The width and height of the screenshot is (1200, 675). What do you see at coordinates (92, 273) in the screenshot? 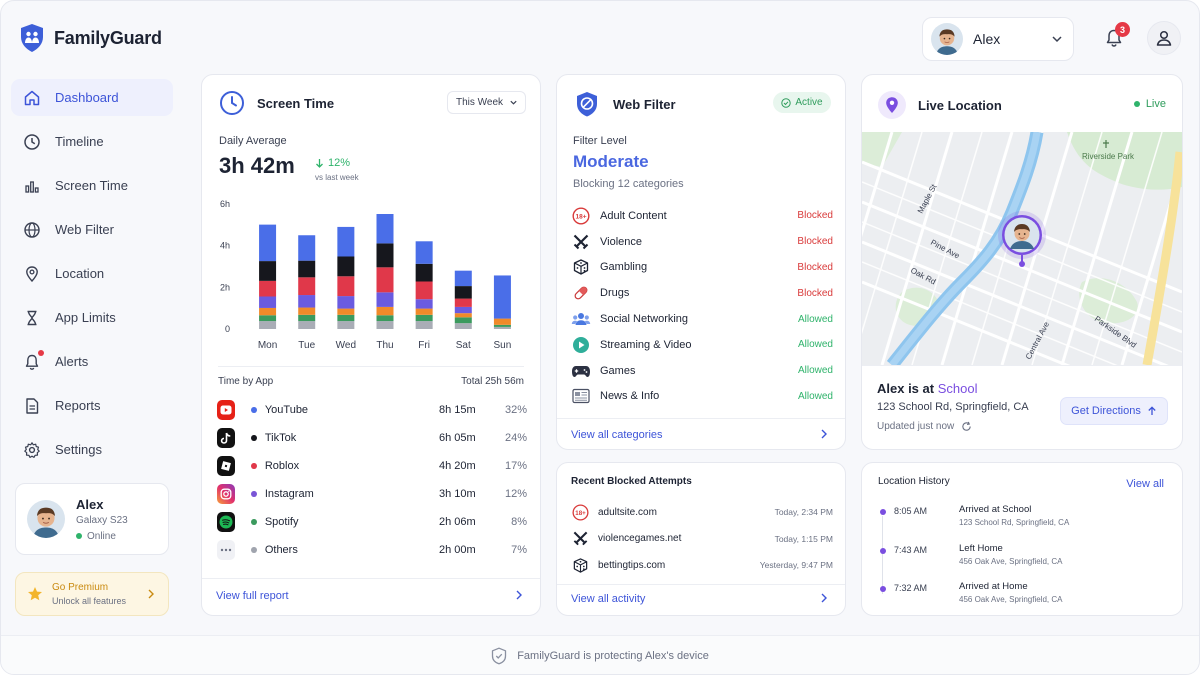
I see `sidebar-item-location: Location` at bounding box center [92, 273].